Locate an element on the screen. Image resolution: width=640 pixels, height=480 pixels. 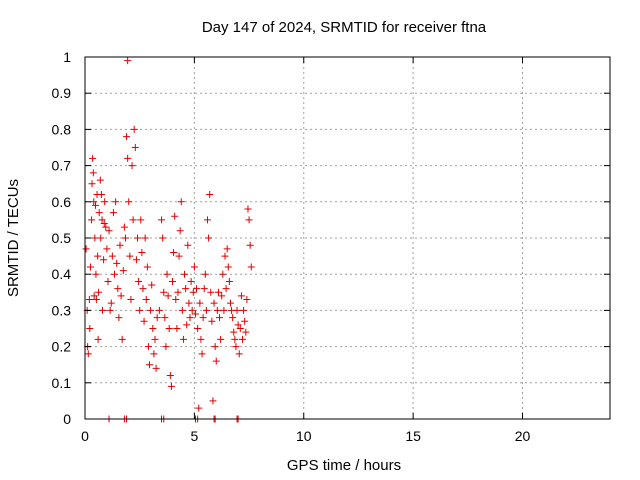
y-axis-label: SRMTID / TECUs is located at coordinates (13, 238).